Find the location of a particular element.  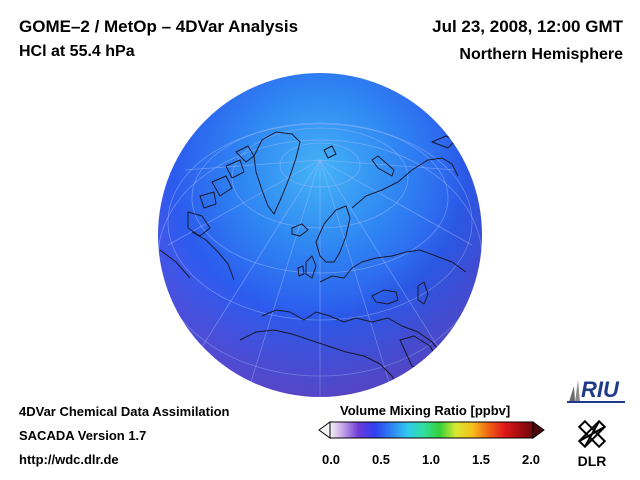

colorbar-tick: 0.0 is located at coordinates (331, 459).